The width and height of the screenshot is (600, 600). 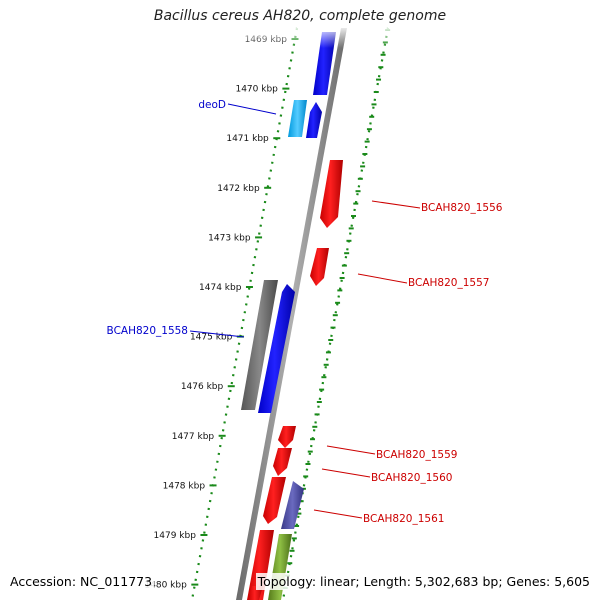 I want to click on genome-title: Bacillus cereus AH820, complete genome, so click(x=300, y=16).